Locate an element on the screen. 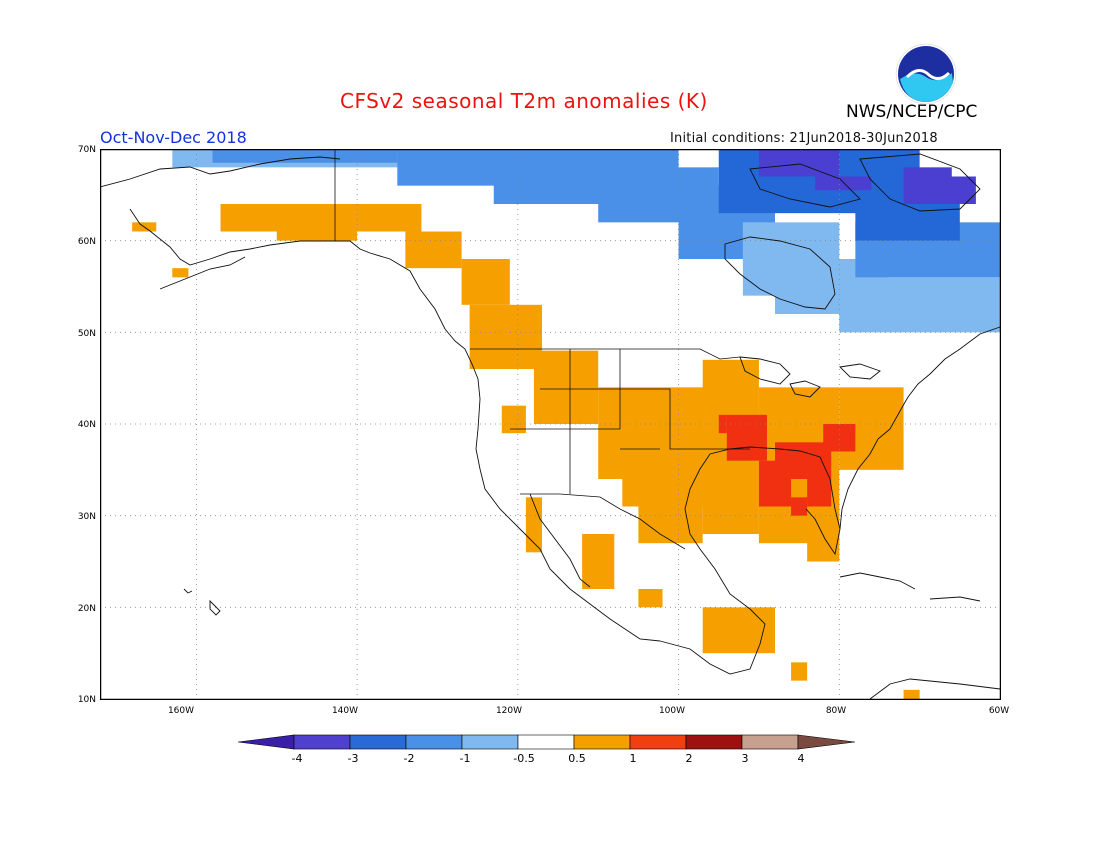 The image size is (1100, 850). colorbar-tick-label: 4 is located at coordinates (801, 758).